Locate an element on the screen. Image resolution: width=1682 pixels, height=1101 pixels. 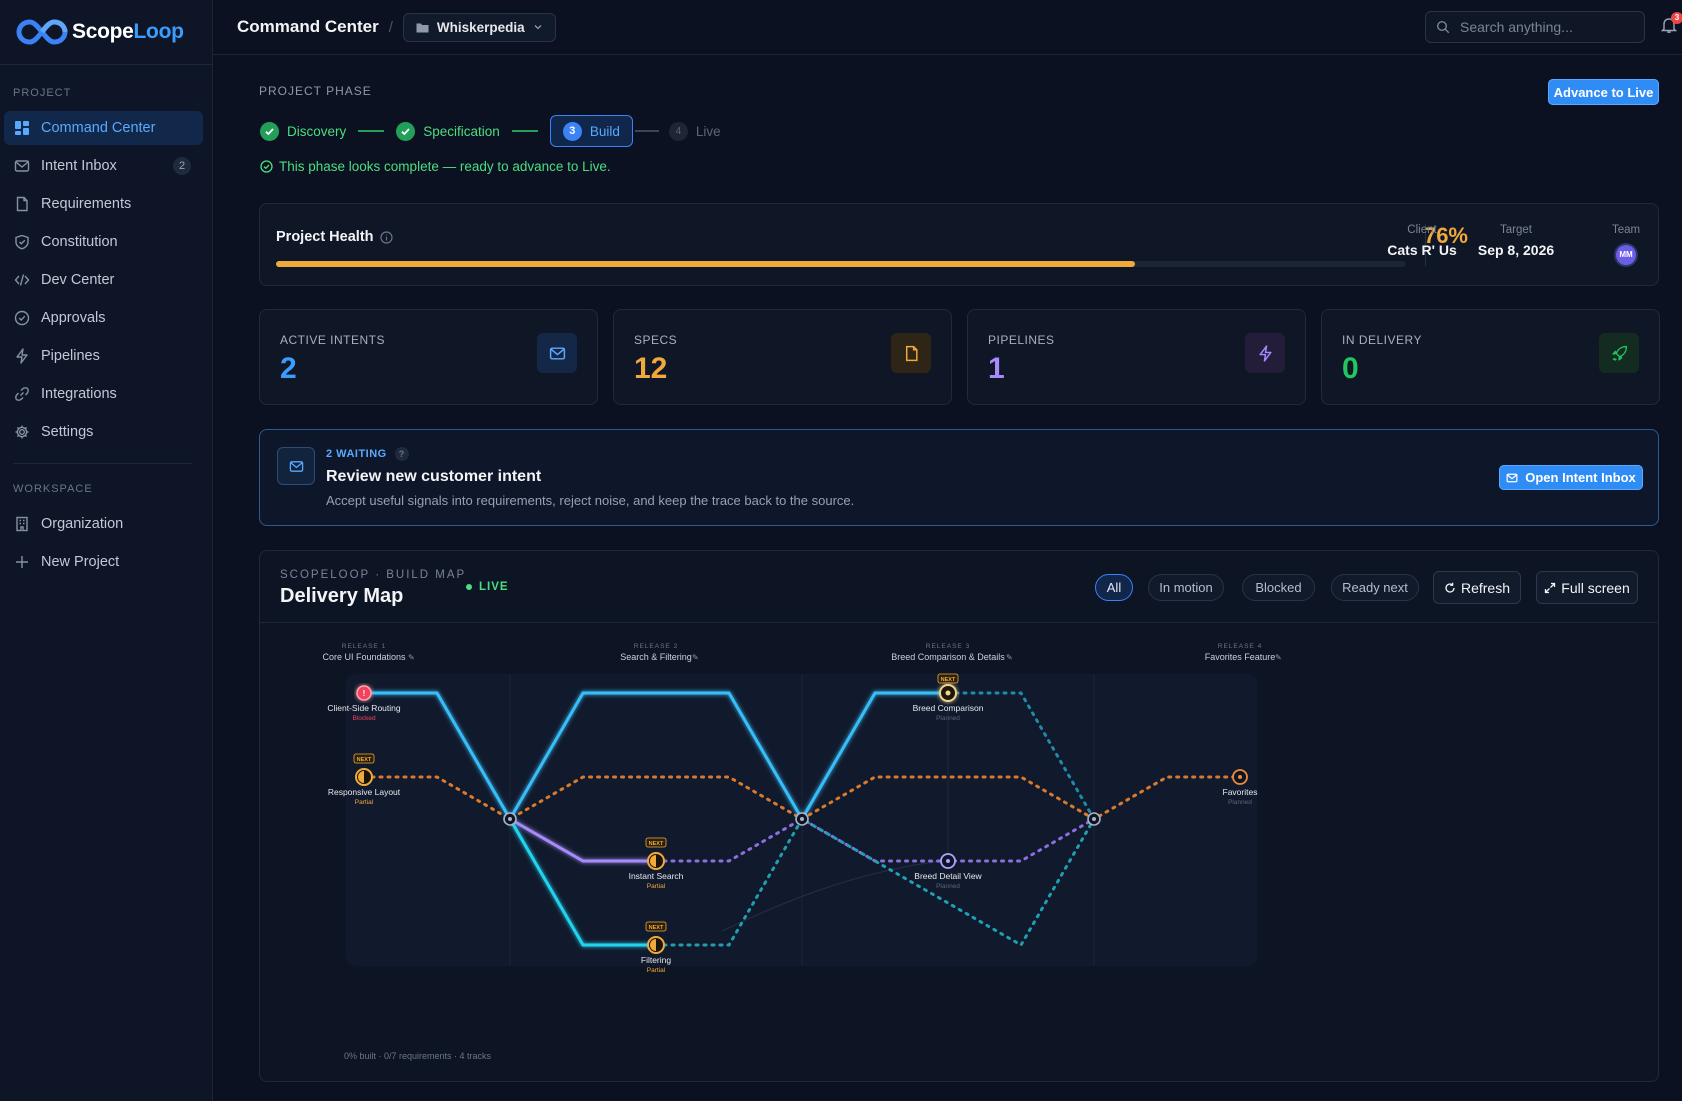
step-build: 3 Build is located at coordinates (591, 131).